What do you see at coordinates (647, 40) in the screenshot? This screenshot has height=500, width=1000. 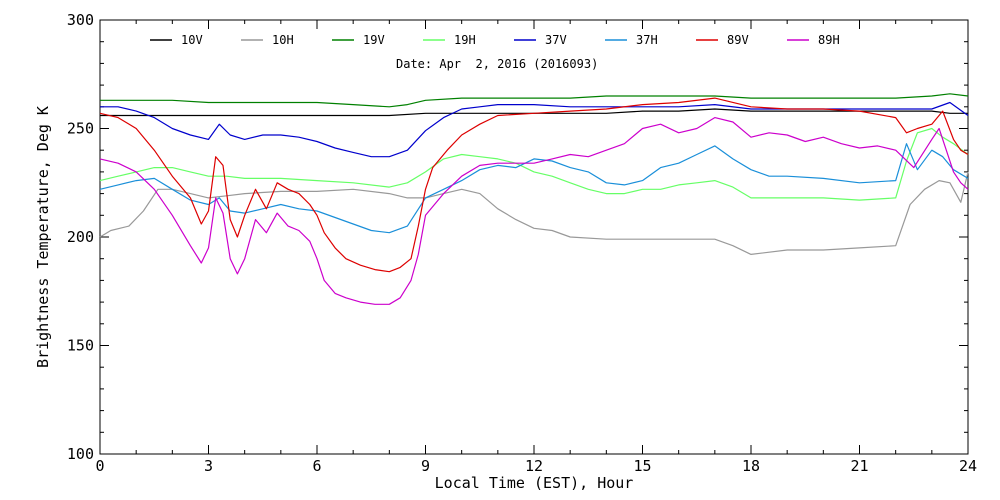 I see `legend-label-37h: 37H` at bounding box center [647, 40].